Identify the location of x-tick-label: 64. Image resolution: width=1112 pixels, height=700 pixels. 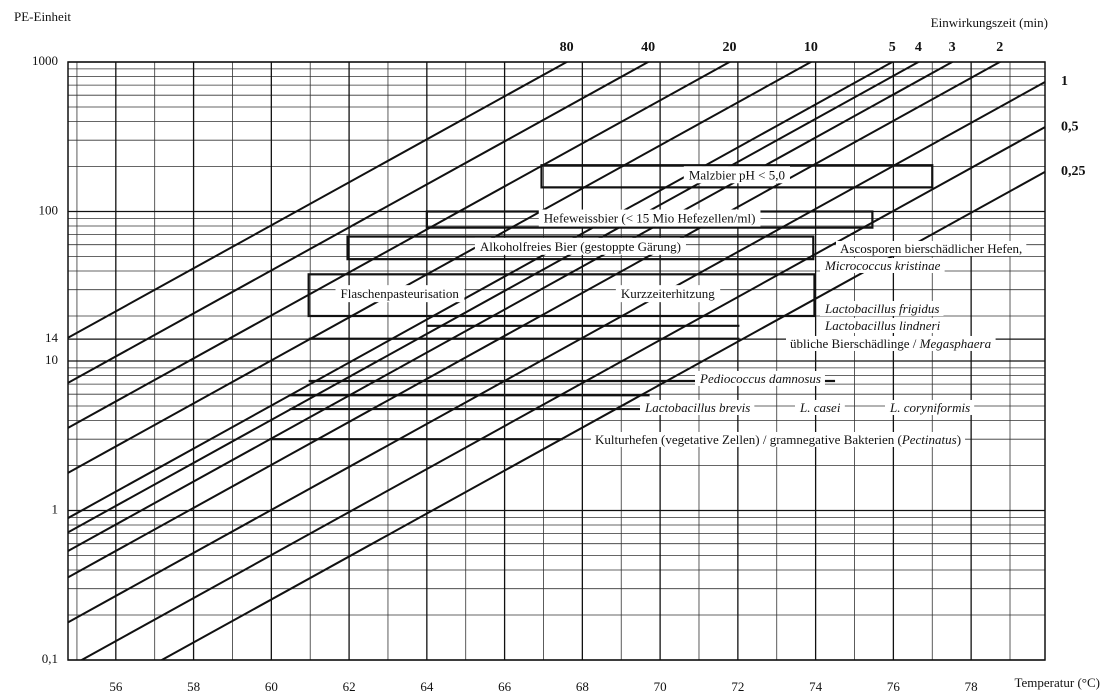
(427, 686).